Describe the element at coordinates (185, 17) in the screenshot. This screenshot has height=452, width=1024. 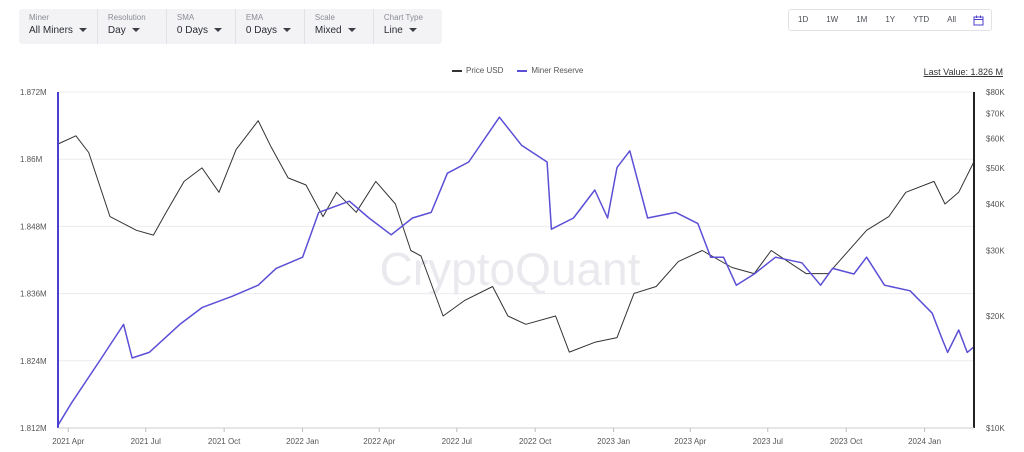
I see `sma-dropdown-label: SMA` at that location.